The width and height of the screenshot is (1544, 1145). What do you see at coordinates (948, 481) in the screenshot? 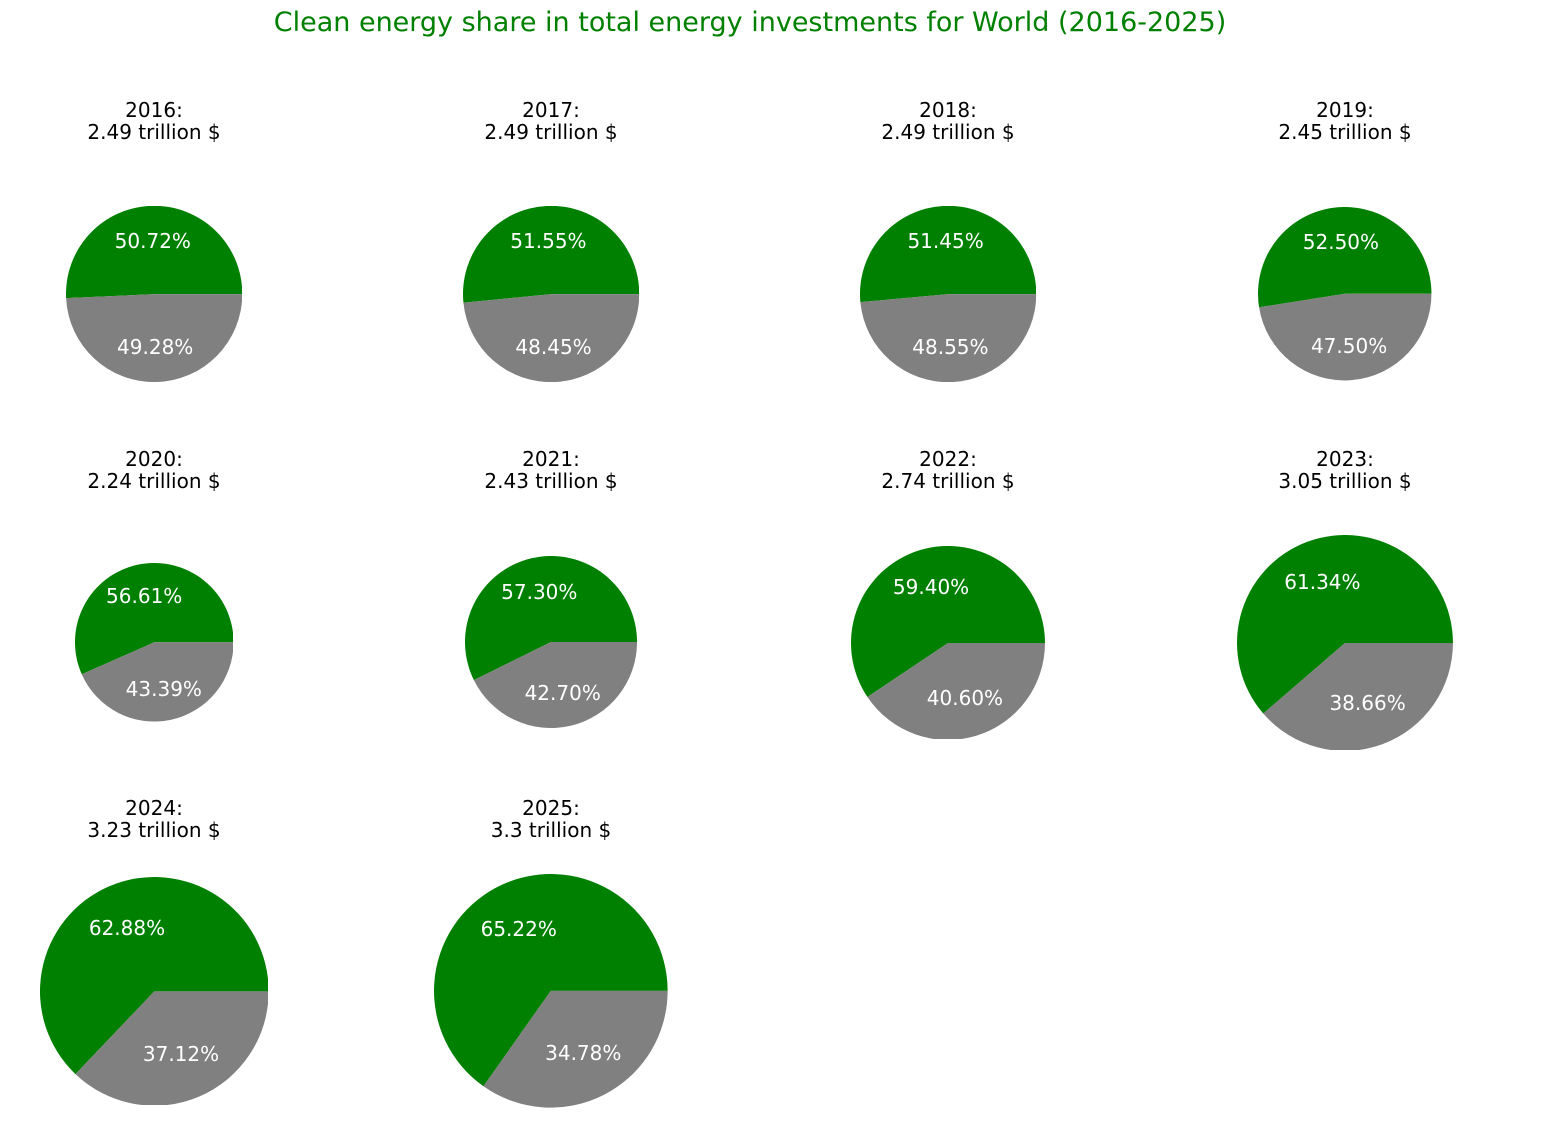
I see `pie-total-label: 2.74 trillion $` at bounding box center [948, 481].